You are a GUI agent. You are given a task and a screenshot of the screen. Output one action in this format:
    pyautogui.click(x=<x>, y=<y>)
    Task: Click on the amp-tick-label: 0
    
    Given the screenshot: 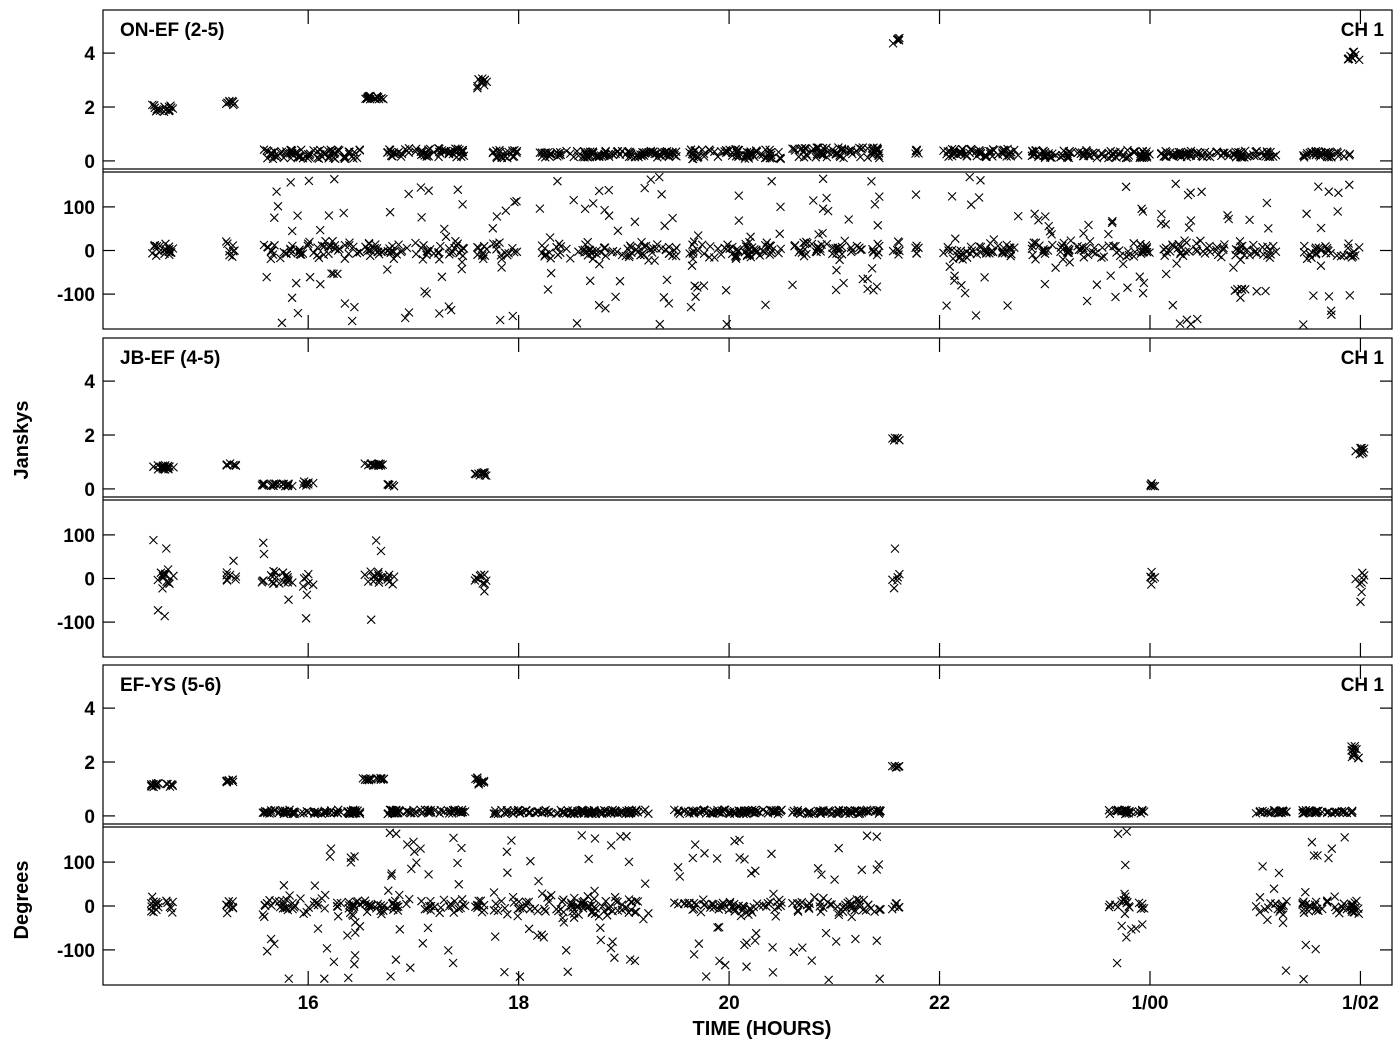 What is the action you would take?
    pyautogui.click(x=89, y=162)
    